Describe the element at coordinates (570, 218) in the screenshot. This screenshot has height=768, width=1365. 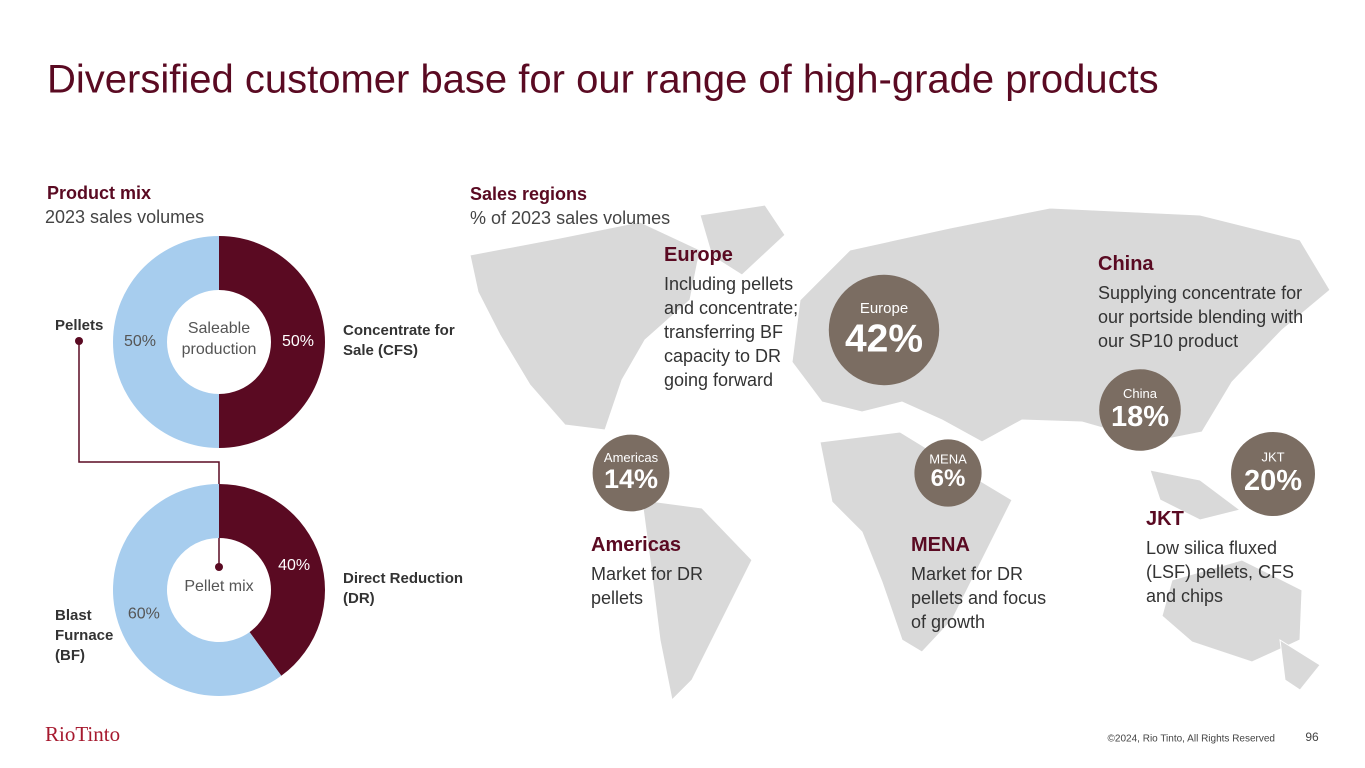
I see `chart-subtitle: % of 2023 sales volumes` at that location.